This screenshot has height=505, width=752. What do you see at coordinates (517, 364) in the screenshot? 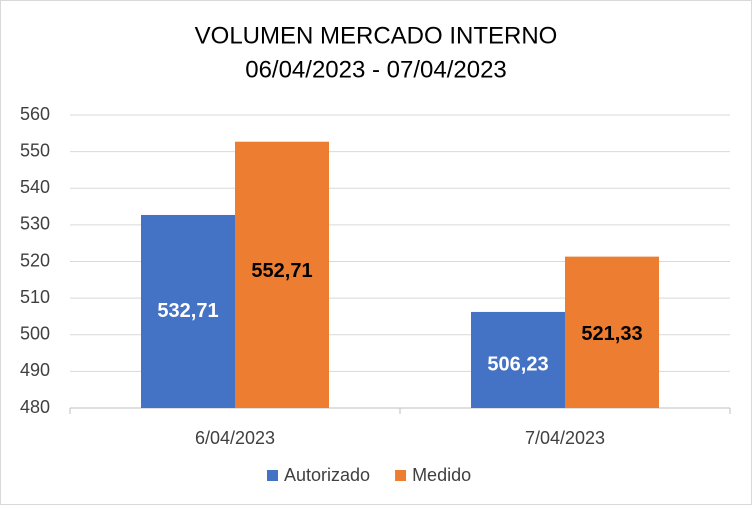
I see `data-label: 506,23` at bounding box center [517, 364].